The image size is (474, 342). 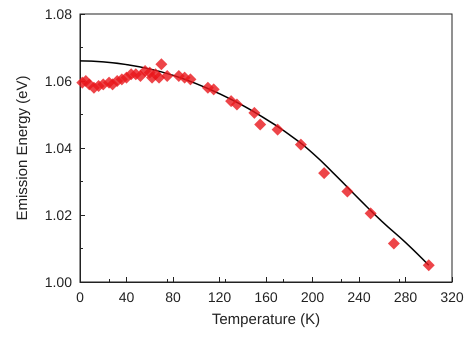 I want to click on x-tick-label: 280, so click(x=406, y=297).